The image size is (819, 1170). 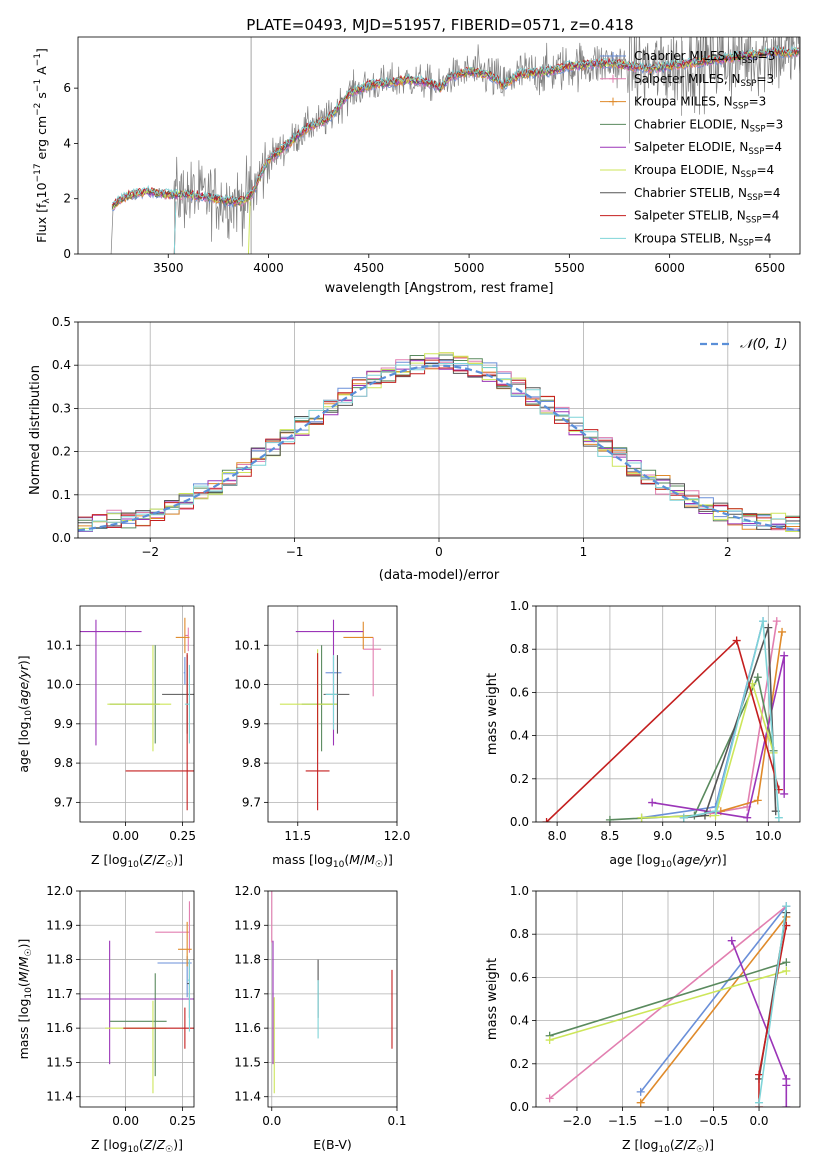 I want to click on x-tick-label: 11.5, so click(x=297, y=836).